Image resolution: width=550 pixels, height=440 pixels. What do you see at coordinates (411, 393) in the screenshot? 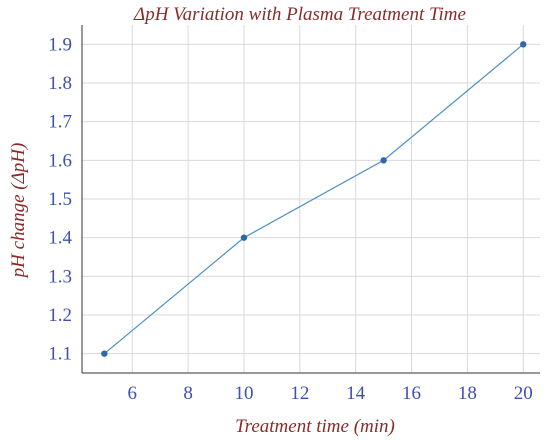
I see `x-tick-label: 16` at bounding box center [411, 393].